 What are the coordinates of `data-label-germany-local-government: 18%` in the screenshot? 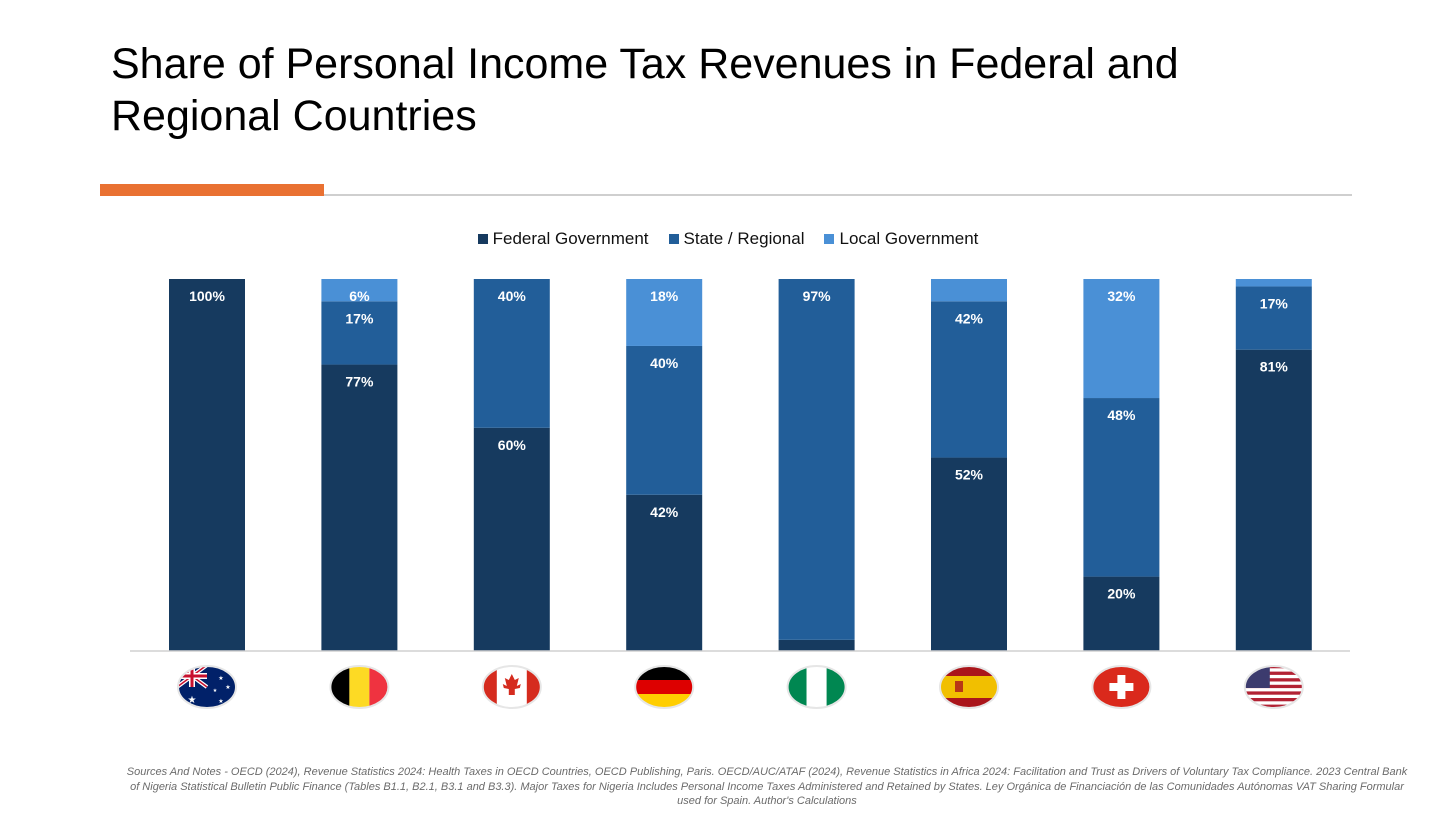 It's located at (664, 296).